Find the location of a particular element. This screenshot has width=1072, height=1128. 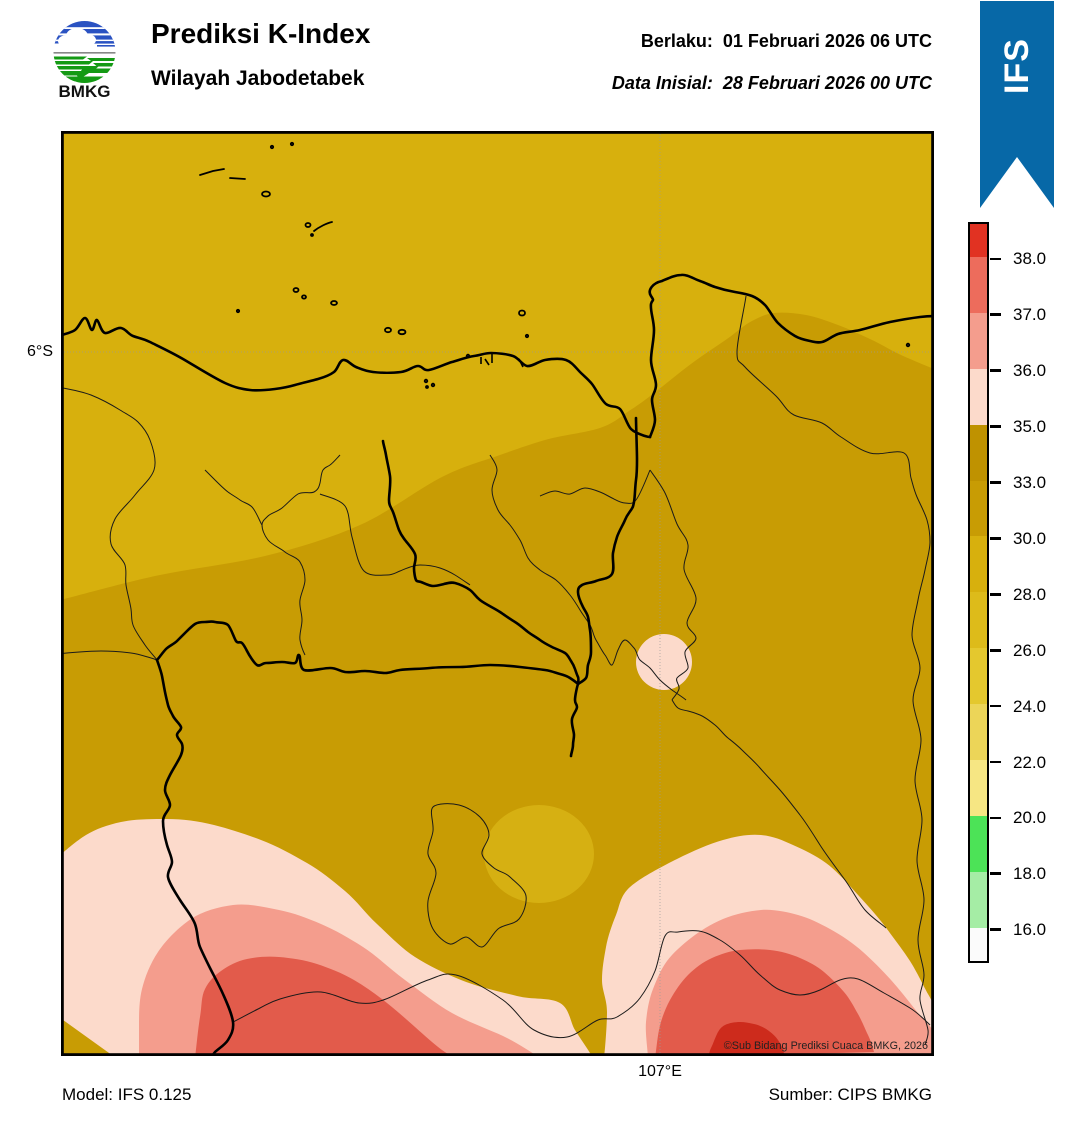

svg-text:©Sub Bidang Prediksi Cuaca BMK: ©Sub Bidang Prediksi Cuaca BMKG, 2026 is located at coordinates (826, 1046).